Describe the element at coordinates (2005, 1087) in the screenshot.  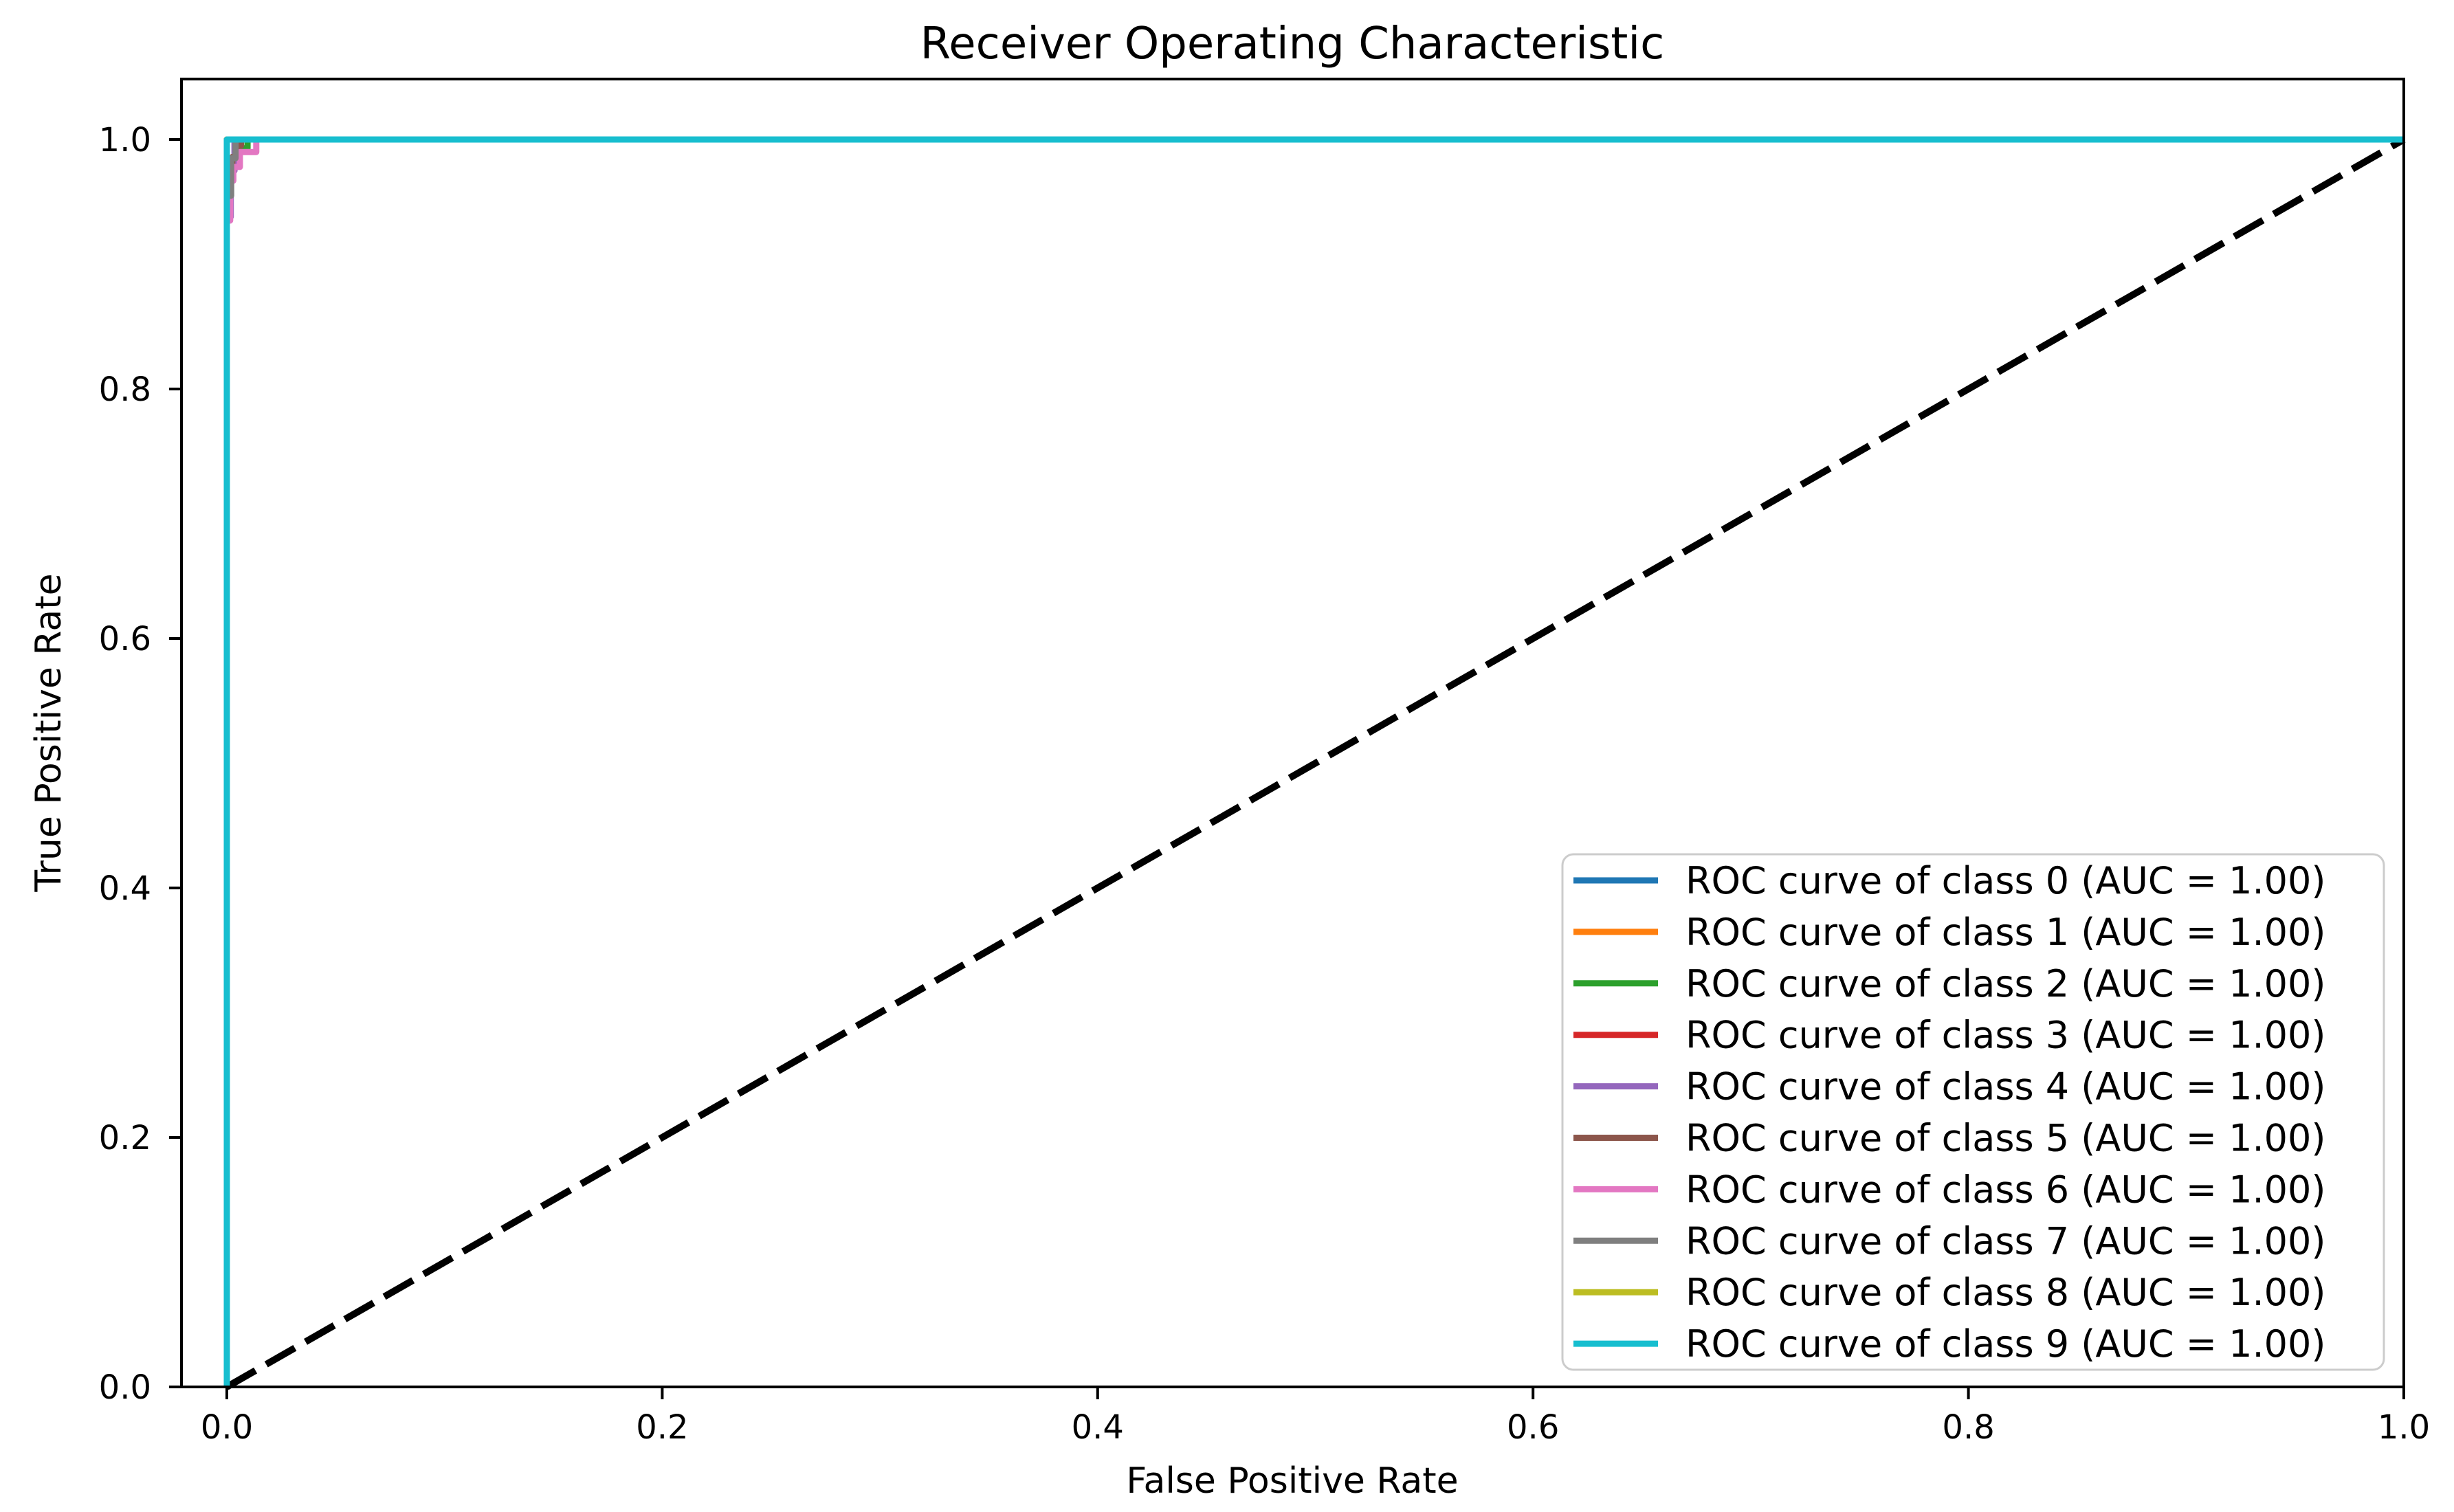
I see `legend-label-class-4: ROC curve of class 4 (AUC = 1.00)` at that location.